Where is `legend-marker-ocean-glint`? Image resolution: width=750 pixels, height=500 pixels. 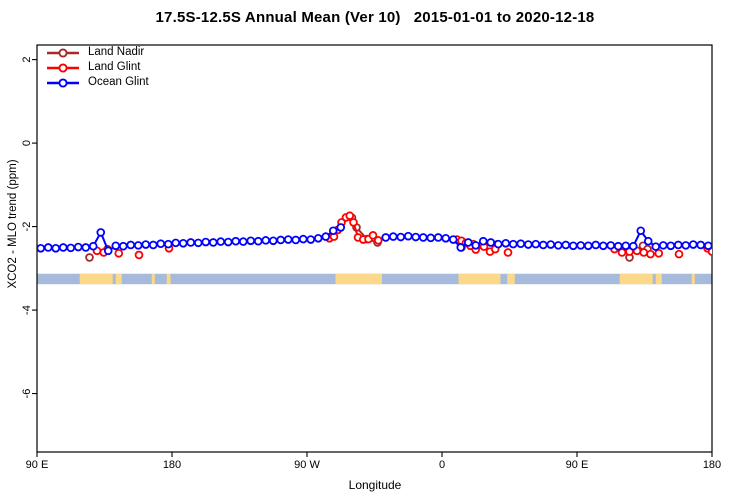
legend-marker-ocean-glint is located at coordinates (63, 82).